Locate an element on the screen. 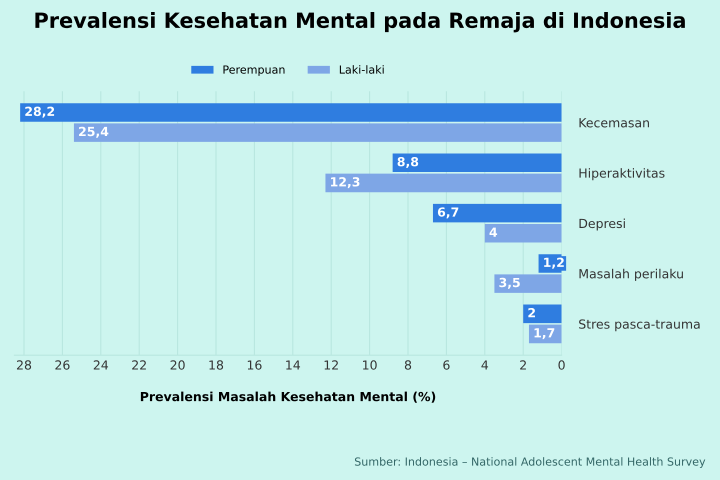 This screenshot has width=720, height=480. data-label: 3,5 is located at coordinates (509, 283).